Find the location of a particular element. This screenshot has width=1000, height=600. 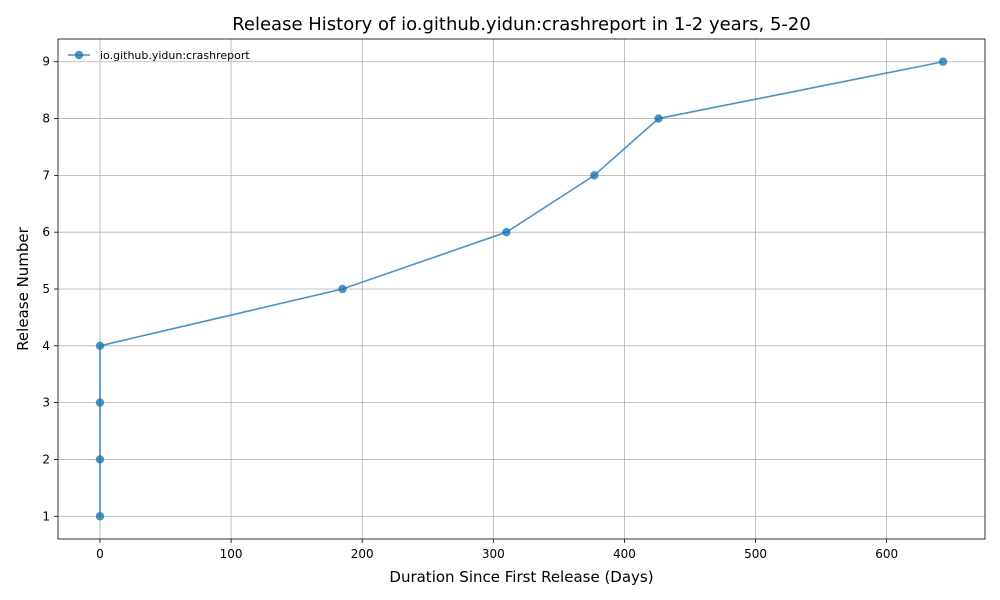

y-tick-label: 4 is located at coordinates (46, 346).